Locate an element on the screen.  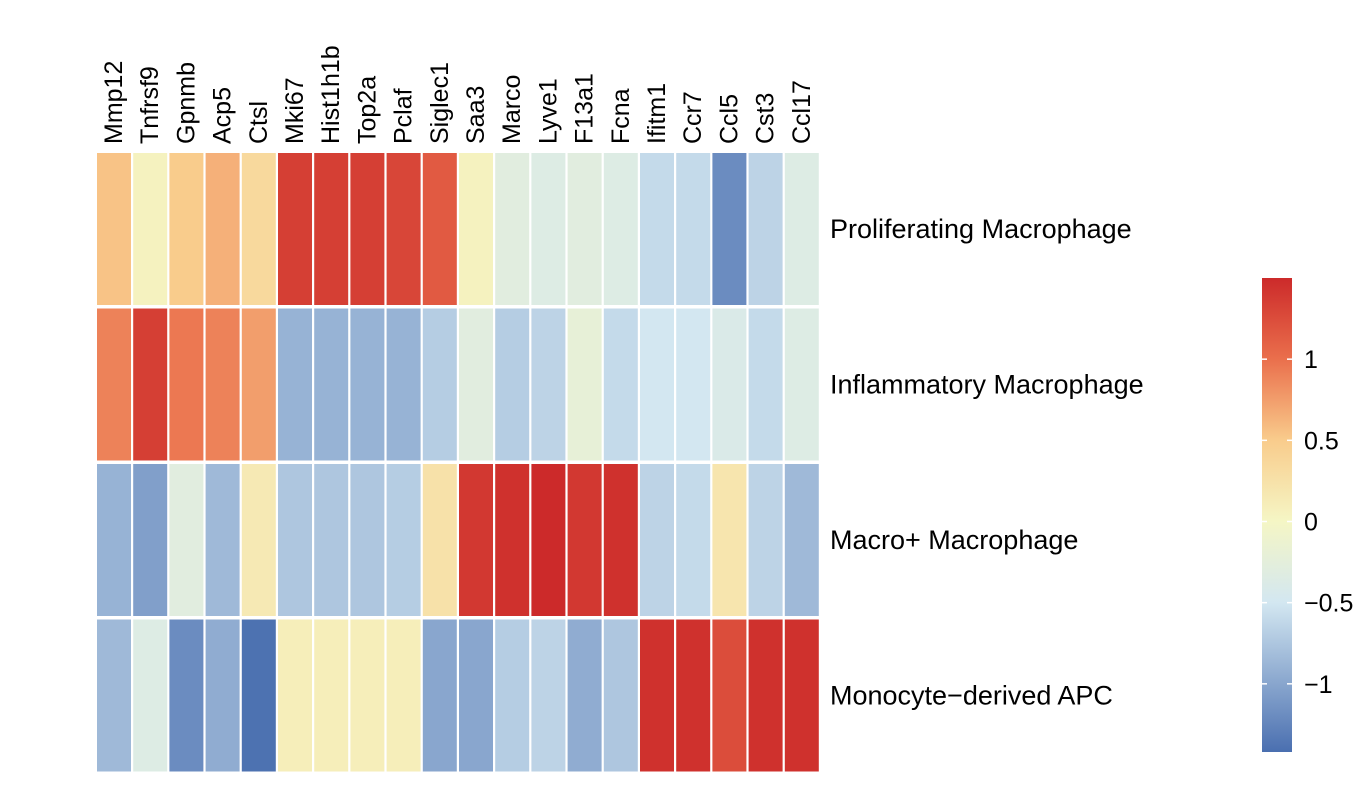
column-label: Cst3 is located at coordinates (766, 118).